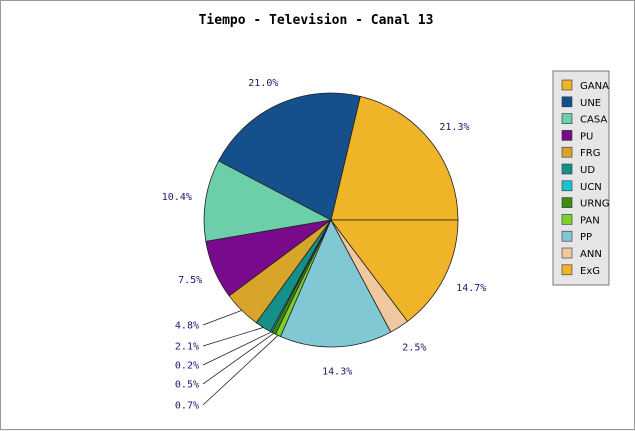 This screenshot has height=431, width=635. I want to click on legend-label-gana: GANA, so click(594, 86).